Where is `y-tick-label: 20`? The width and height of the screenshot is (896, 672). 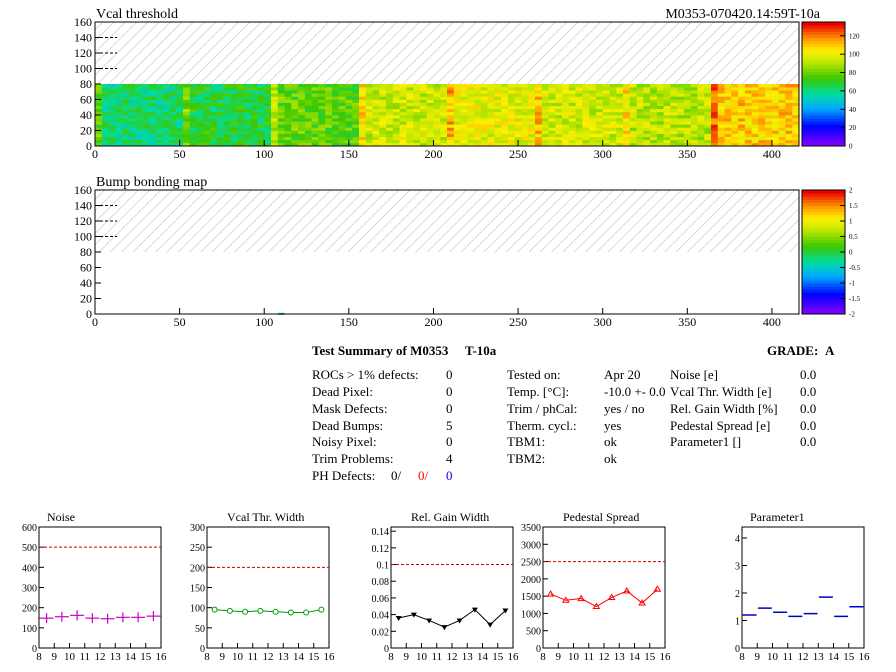 y-tick-label: 20 is located at coordinates (86, 131).